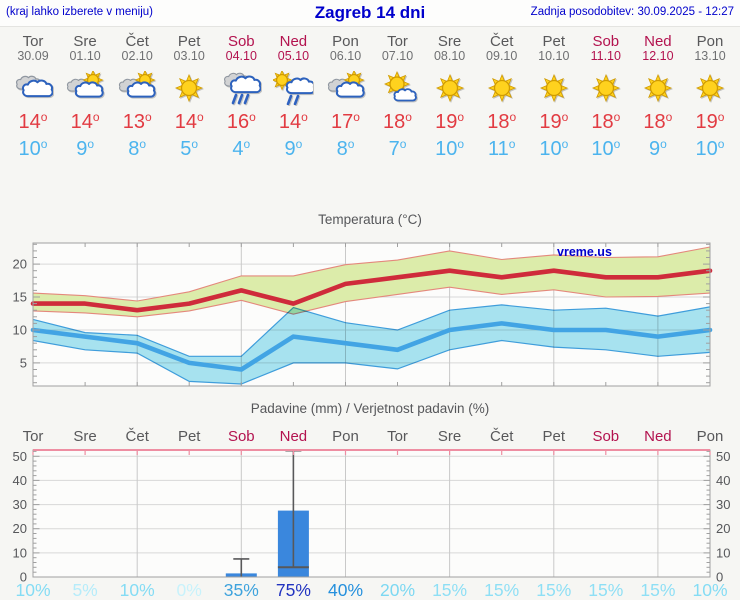 The height and width of the screenshot is (600, 740). Describe the element at coordinates (502, 94) in the screenshot. I see `day-column: Čet 09.10 18o 11o` at that location.